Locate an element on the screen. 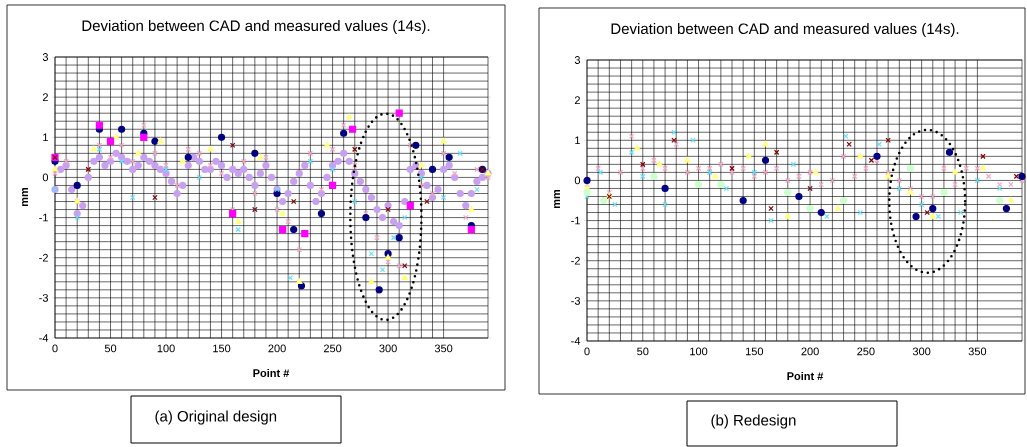 Image resolution: width=1027 pixels, height=447 pixels. text: (b) Redesign is located at coordinates (753, 421).